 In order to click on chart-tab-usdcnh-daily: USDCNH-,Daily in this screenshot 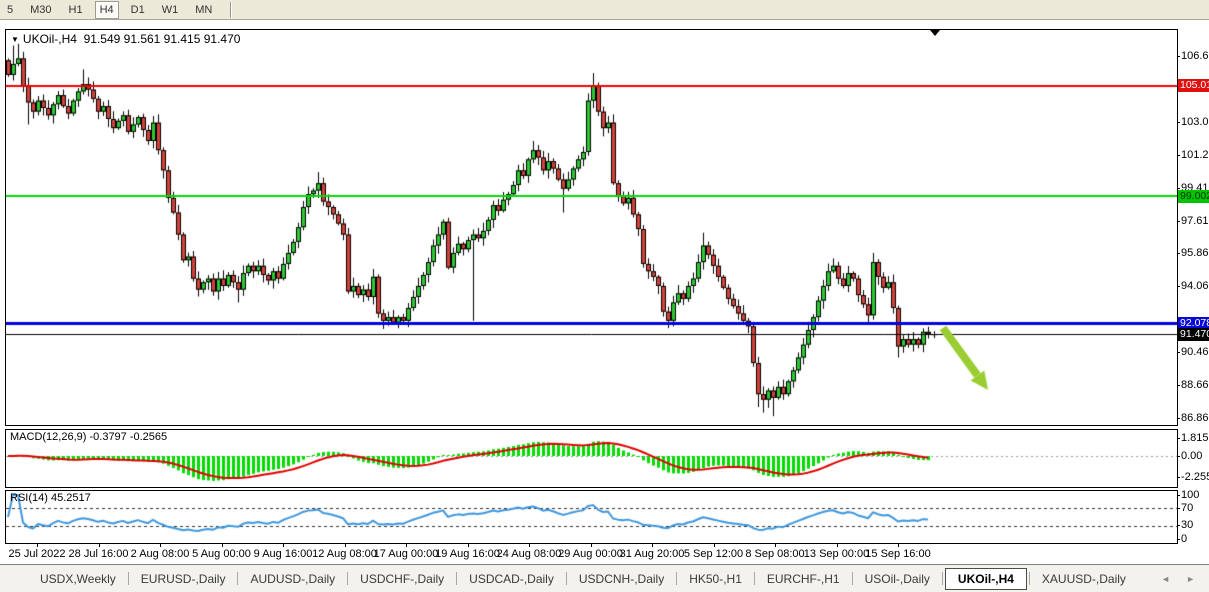, I will do `click(621, 578)`.